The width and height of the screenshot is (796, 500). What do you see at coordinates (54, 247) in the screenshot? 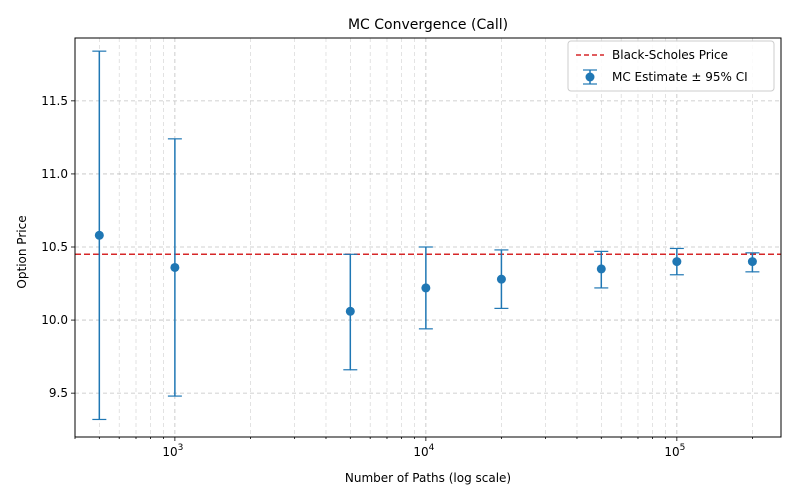
I see `y-tick-label: 10.5` at bounding box center [54, 247].